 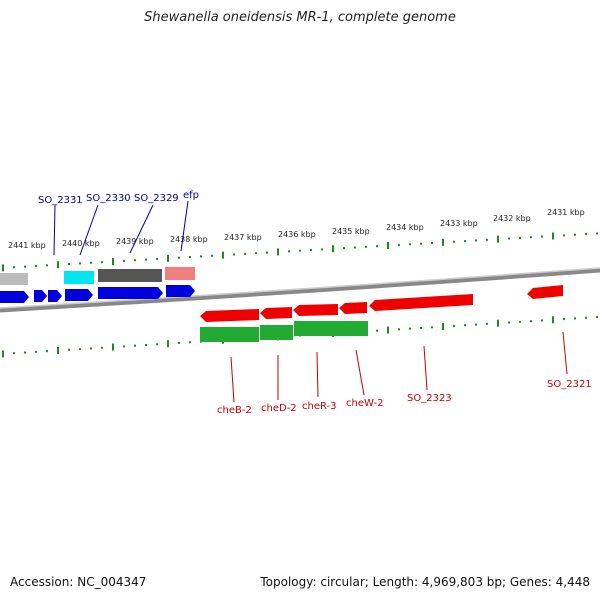 What do you see at coordinates (14, 279) in the screenshot?
I see `gene-gray-left` at bounding box center [14, 279].